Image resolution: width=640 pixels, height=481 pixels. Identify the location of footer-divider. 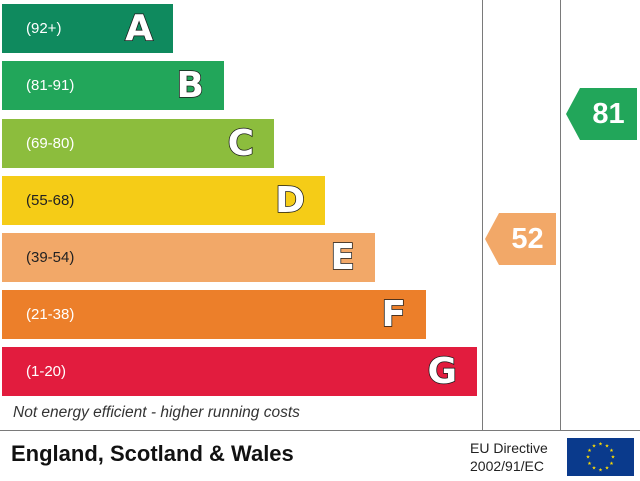
(320, 430).